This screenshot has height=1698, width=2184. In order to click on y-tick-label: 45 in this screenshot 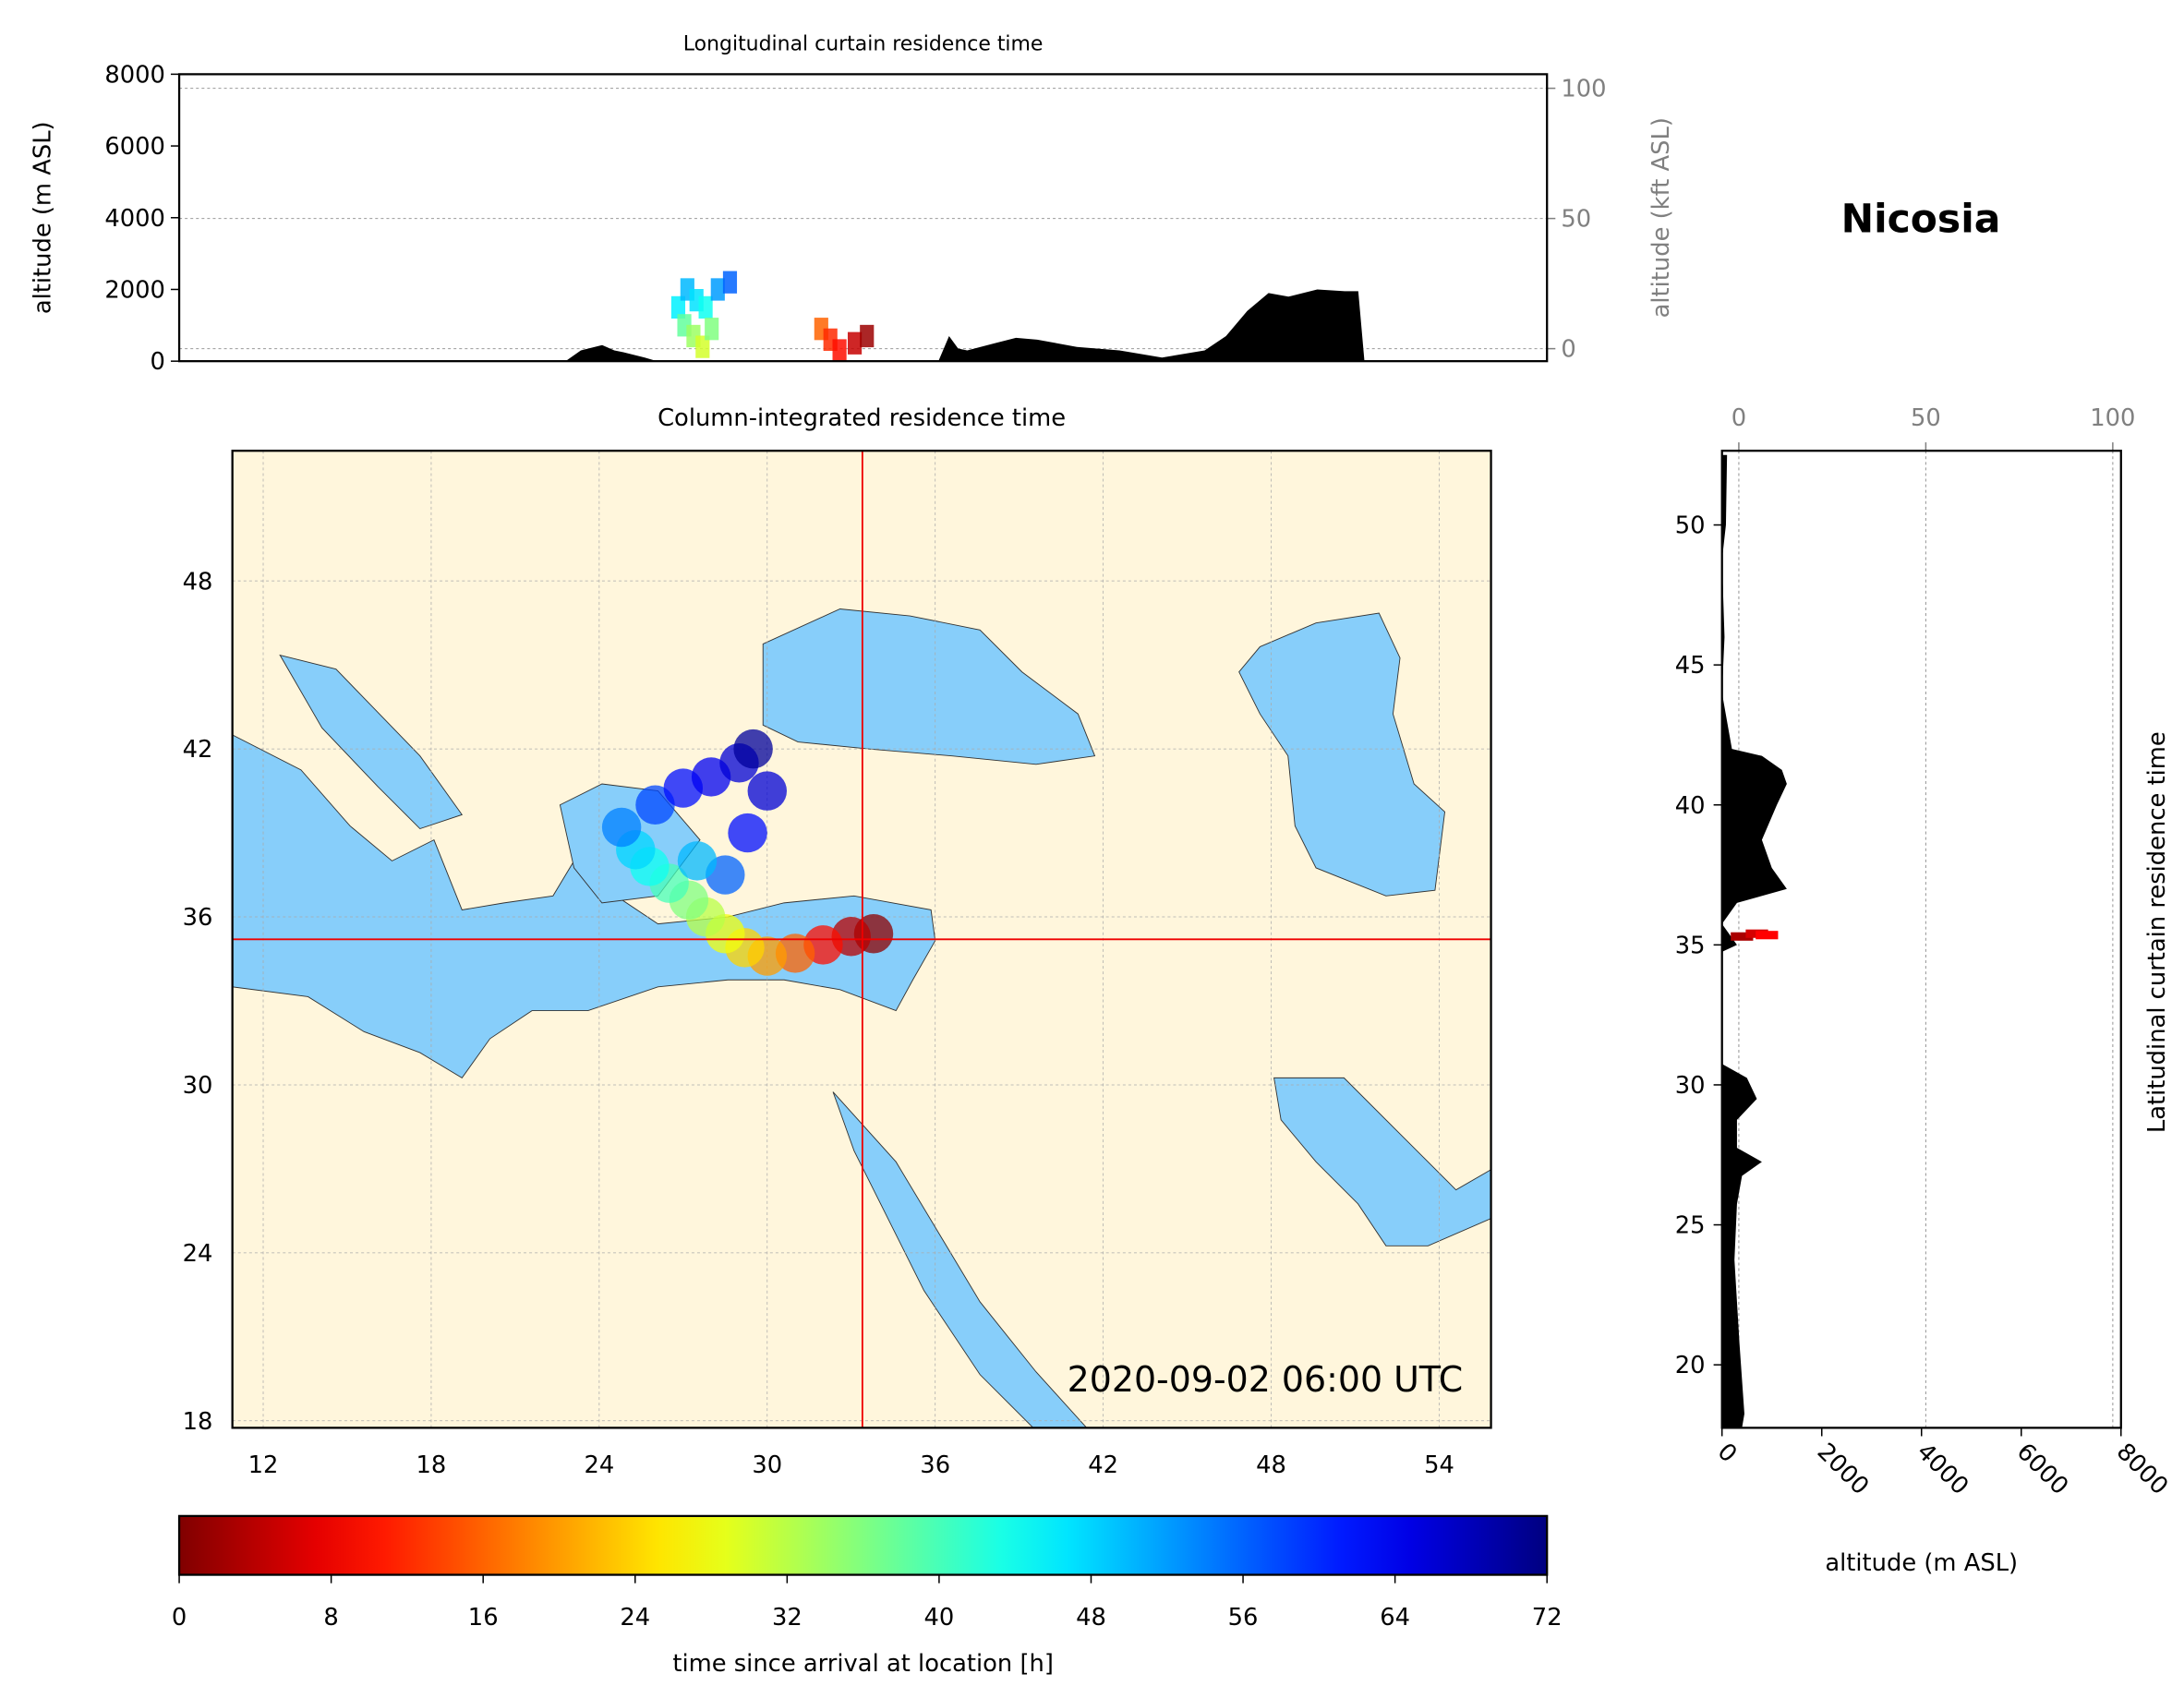, I will do `click(1690, 666)`.